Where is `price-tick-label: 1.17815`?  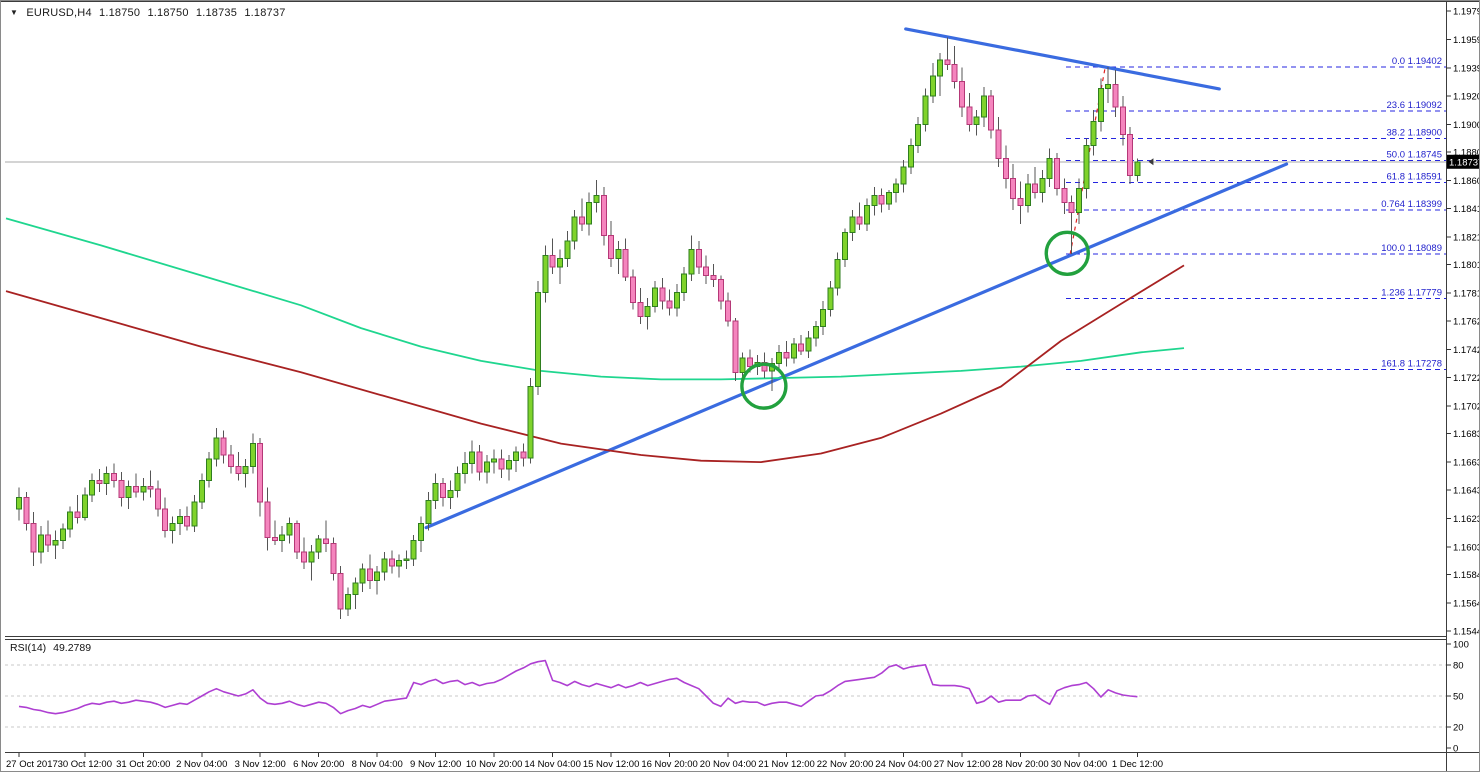
price-tick-label: 1.17815 is located at coordinates (1466, 294).